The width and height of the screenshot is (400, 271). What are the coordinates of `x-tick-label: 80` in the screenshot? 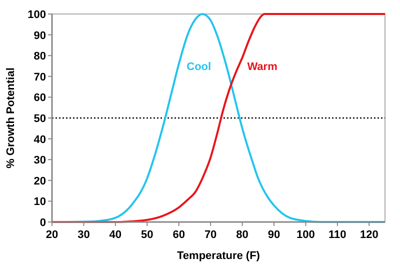 It's located at (242, 235).